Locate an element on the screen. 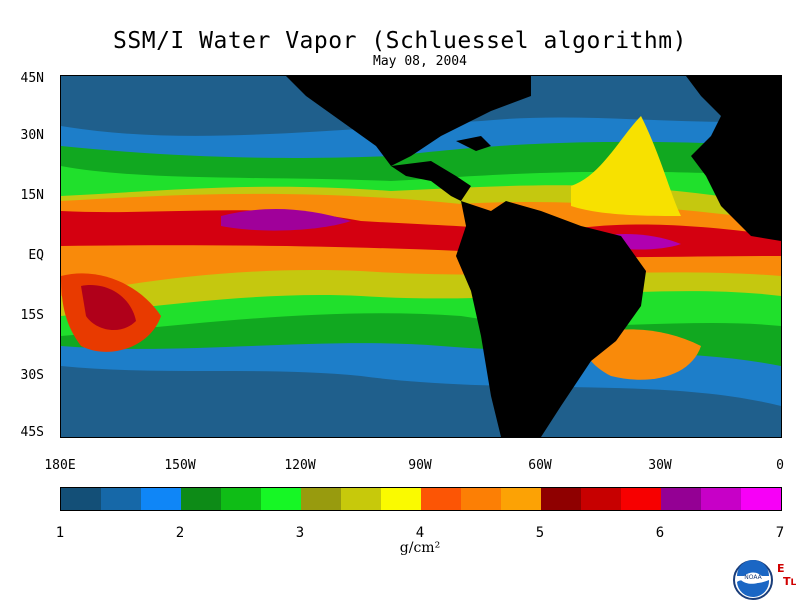  lat-label-45s: 45S is located at coordinates (32, 432).